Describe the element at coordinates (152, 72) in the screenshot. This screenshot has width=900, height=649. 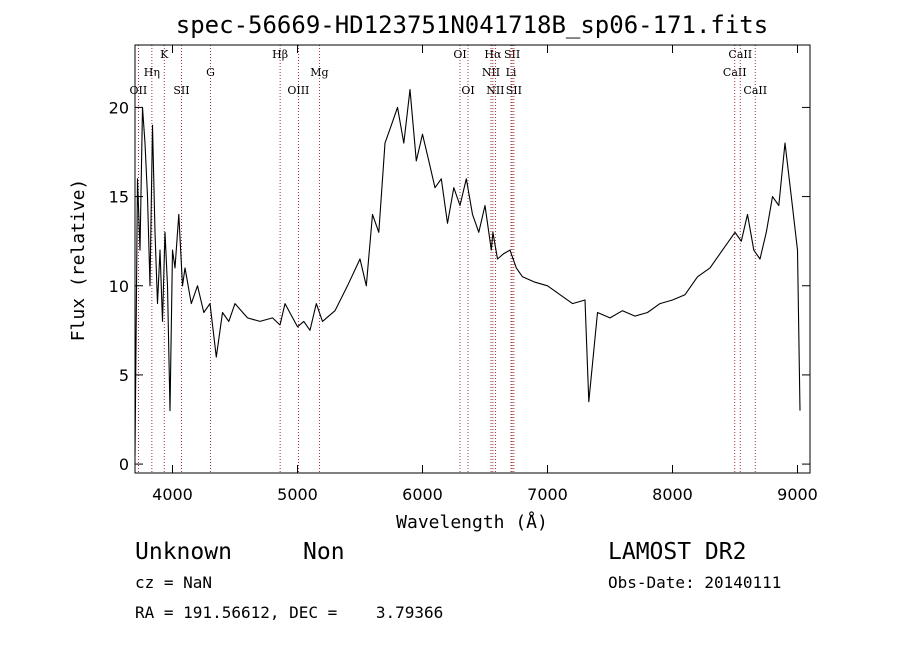
I see `line-label-1: Hη` at that location.